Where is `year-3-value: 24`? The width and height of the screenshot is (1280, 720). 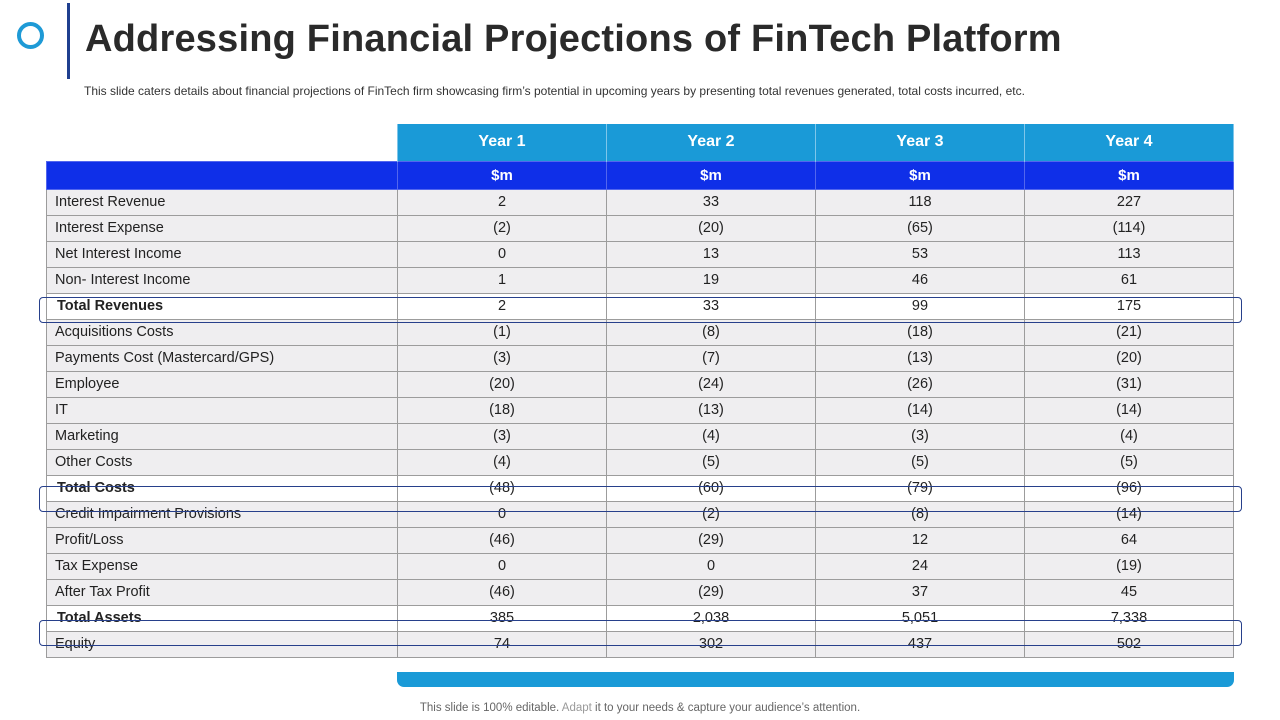
year-3-value: 24 is located at coordinates (920, 566).